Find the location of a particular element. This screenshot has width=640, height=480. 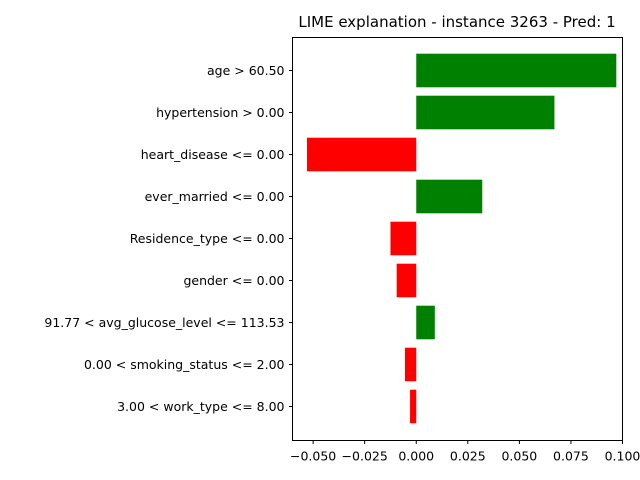

x-tick-label: 0.100 is located at coordinates (622, 456).